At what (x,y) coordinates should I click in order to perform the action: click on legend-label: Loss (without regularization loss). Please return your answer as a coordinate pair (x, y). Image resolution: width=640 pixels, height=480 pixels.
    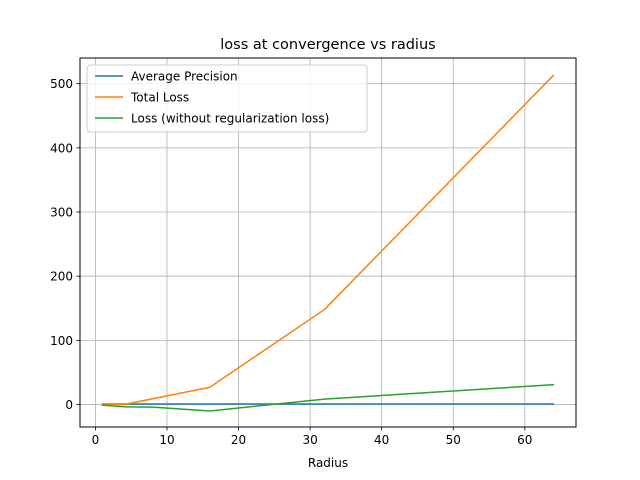
    Looking at the image, I should click on (230, 119).